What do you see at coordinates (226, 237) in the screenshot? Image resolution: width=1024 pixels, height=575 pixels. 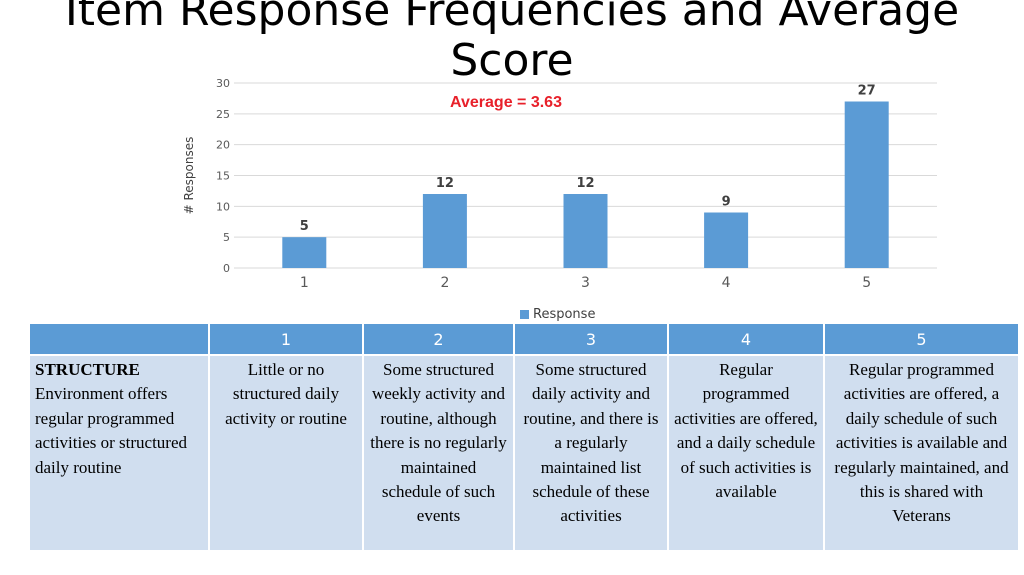 I see `y-tick-label: 5` at bounding box center [226, 237].